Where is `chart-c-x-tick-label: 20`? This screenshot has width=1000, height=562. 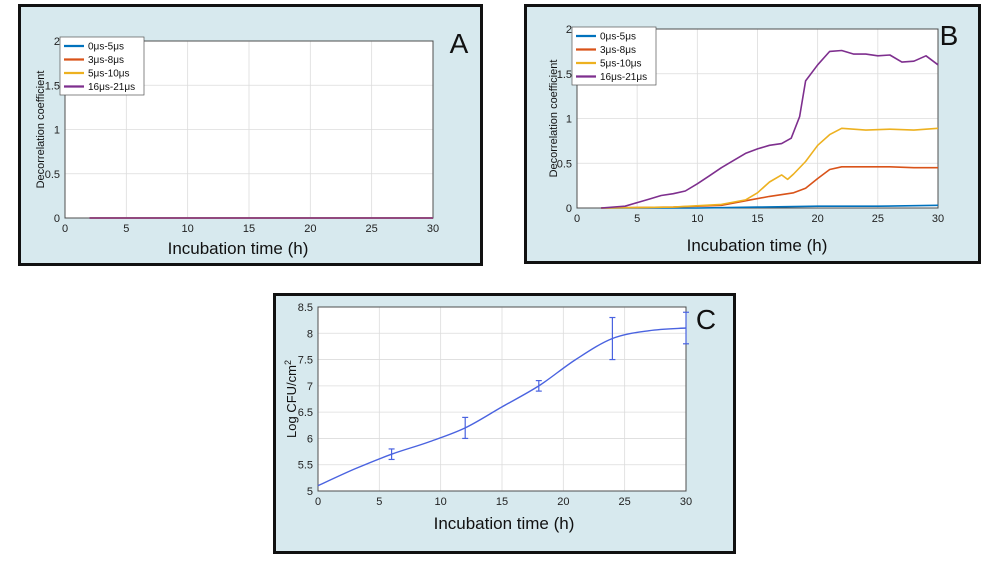 chart-c-x-tick-label: 20 is located at coordinates (563, 502).